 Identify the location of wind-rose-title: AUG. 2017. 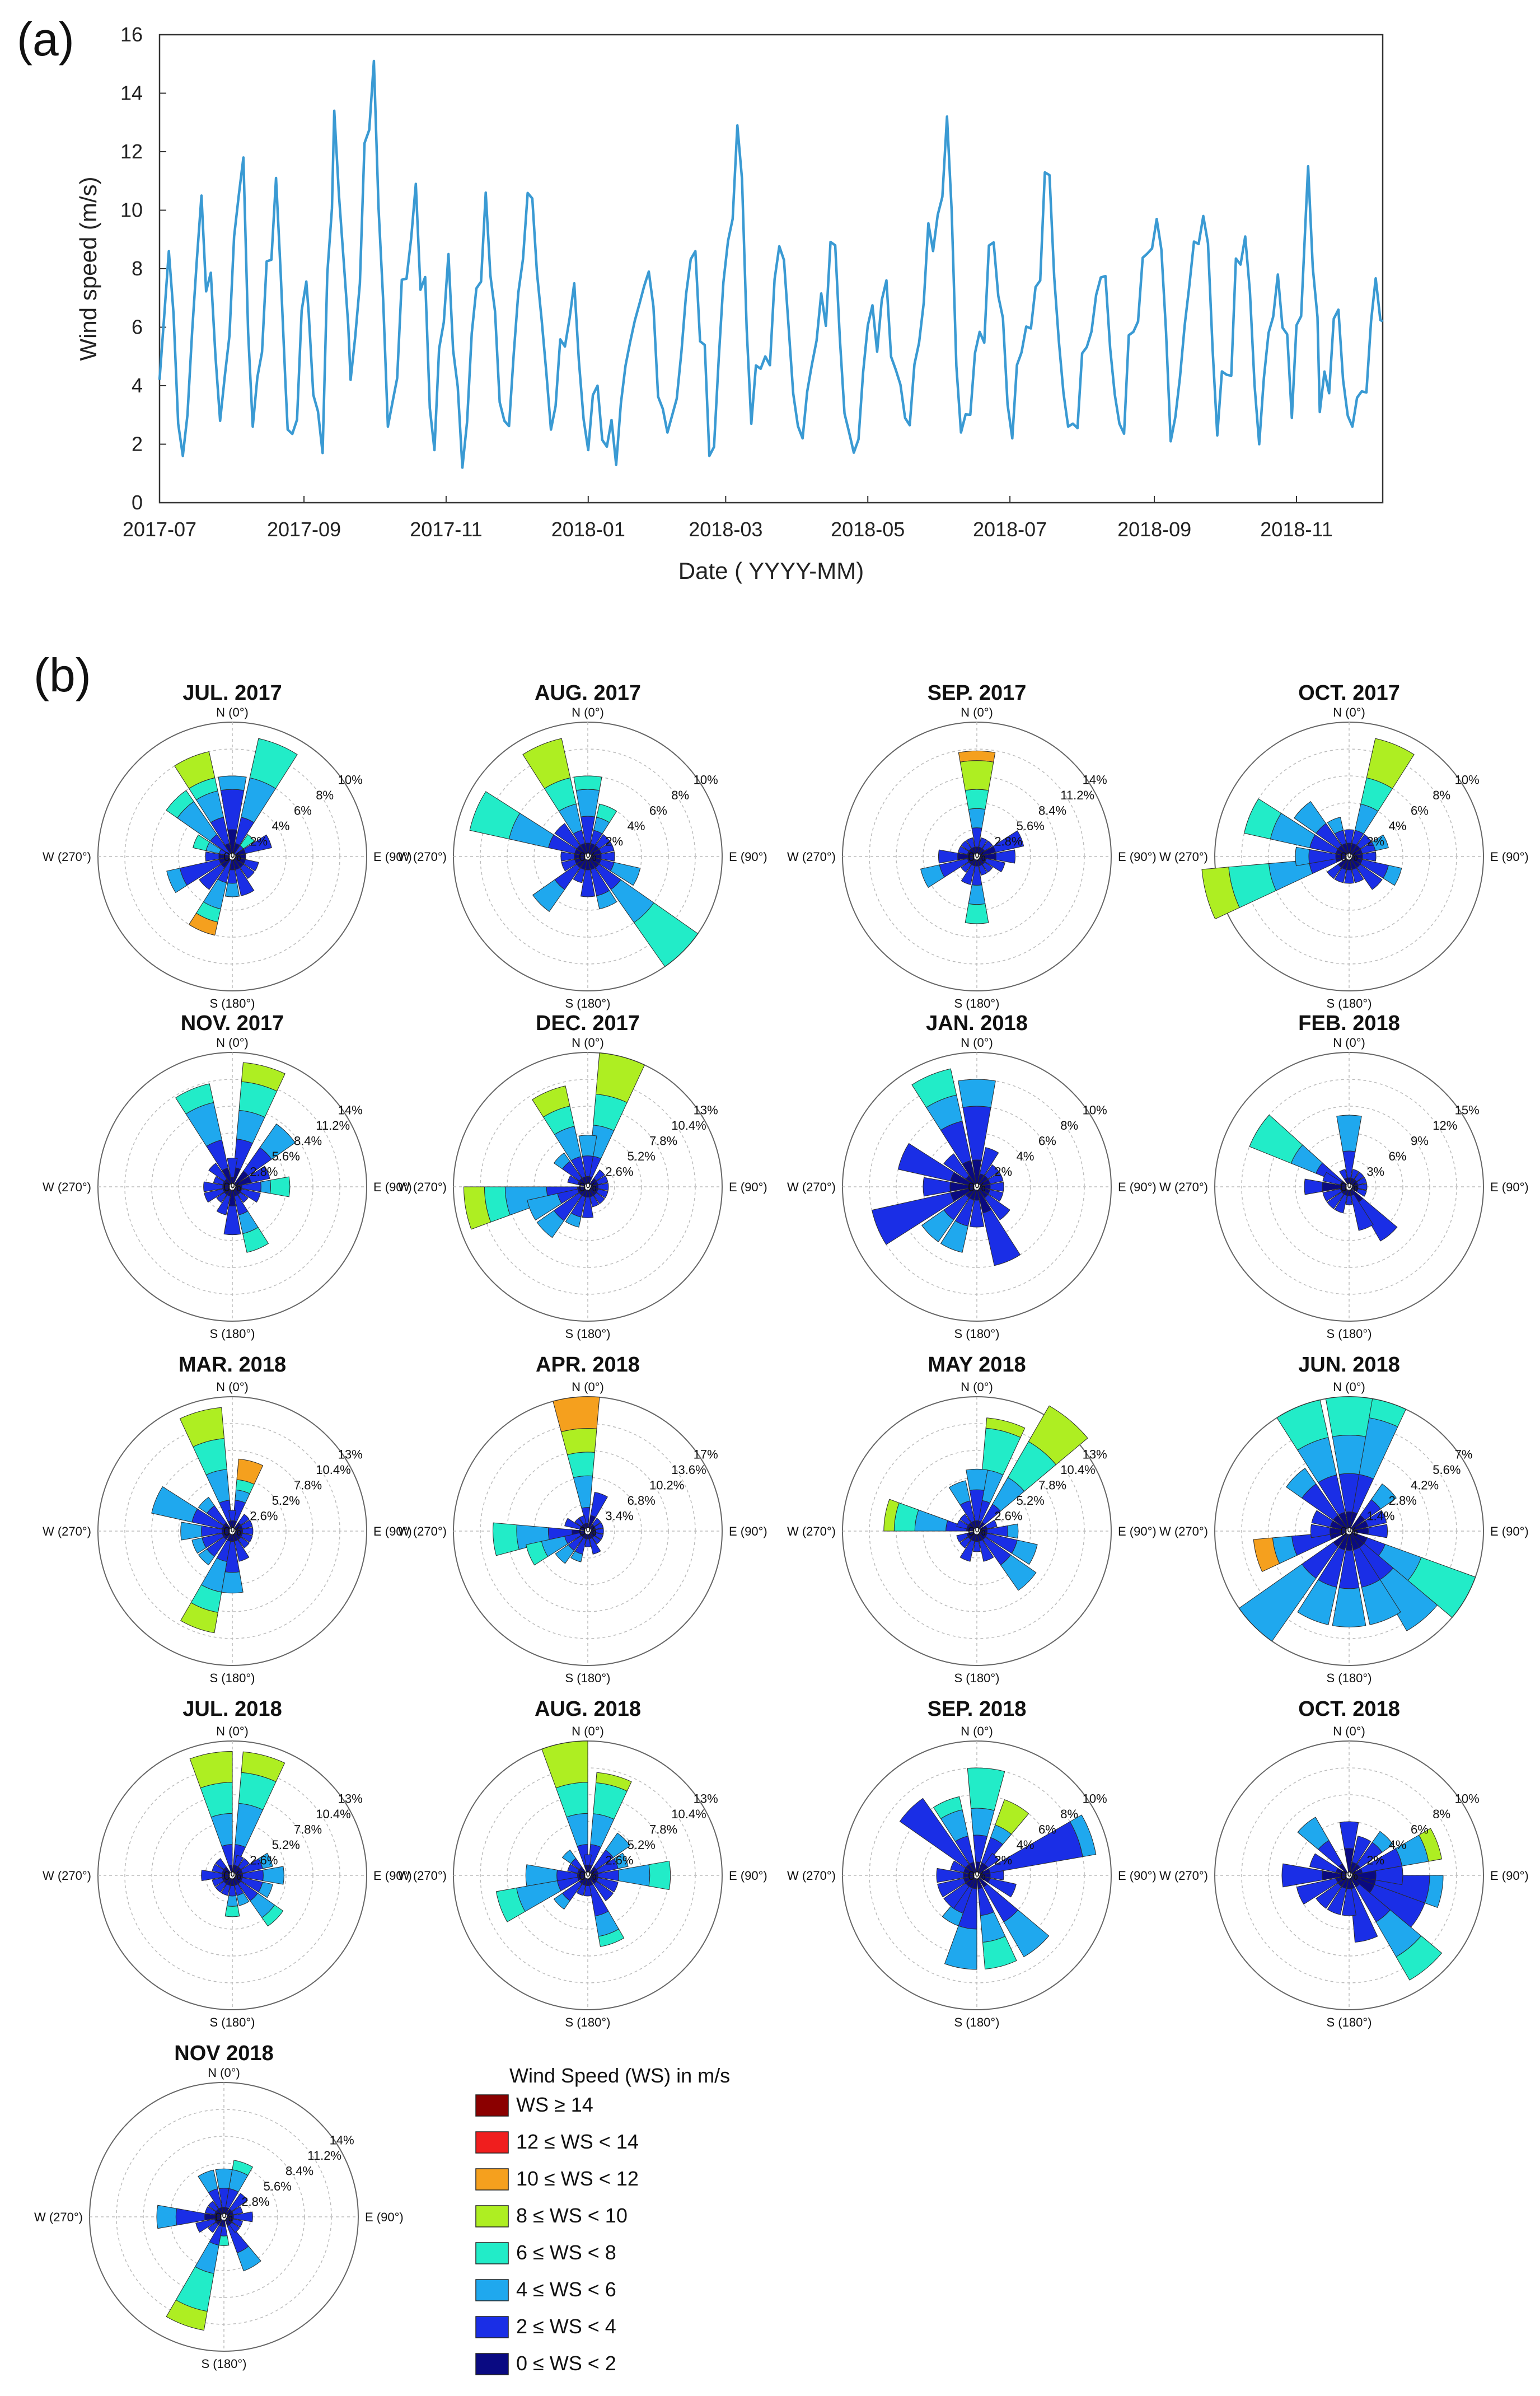
(588, 693).